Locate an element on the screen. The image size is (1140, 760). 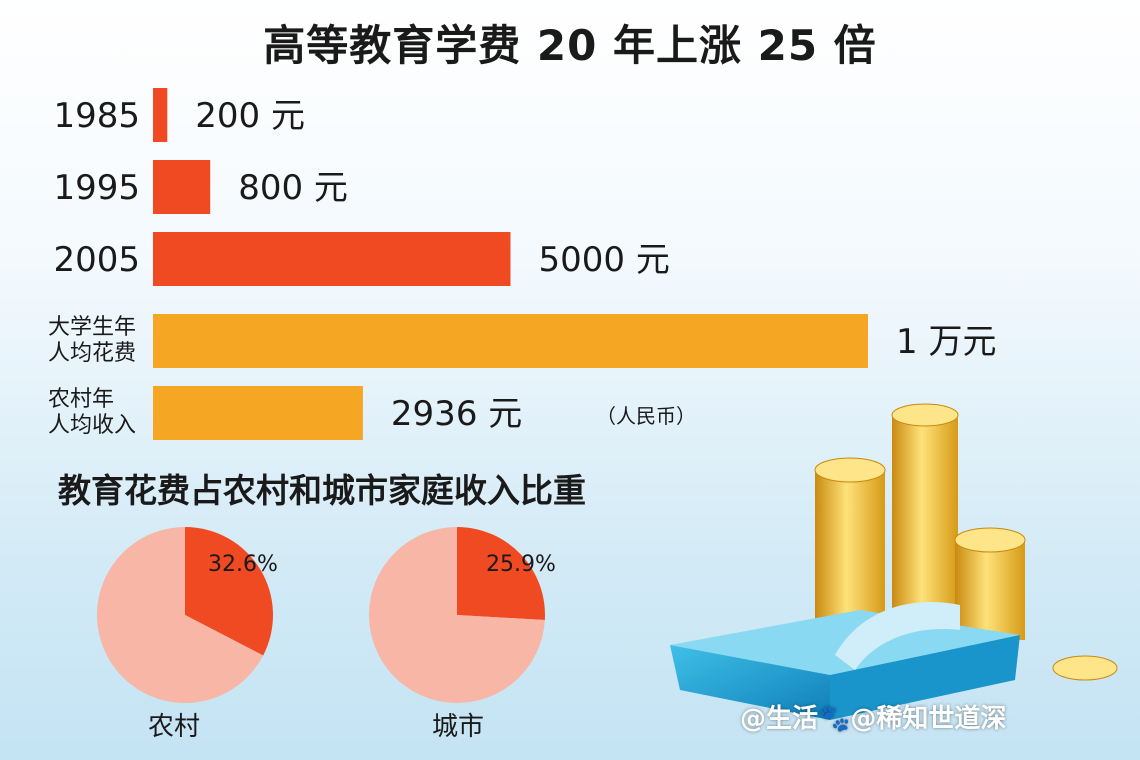
chart-title: 高等教育学费 20 年上涨 25 倍 is located at coordinates (570, 45).